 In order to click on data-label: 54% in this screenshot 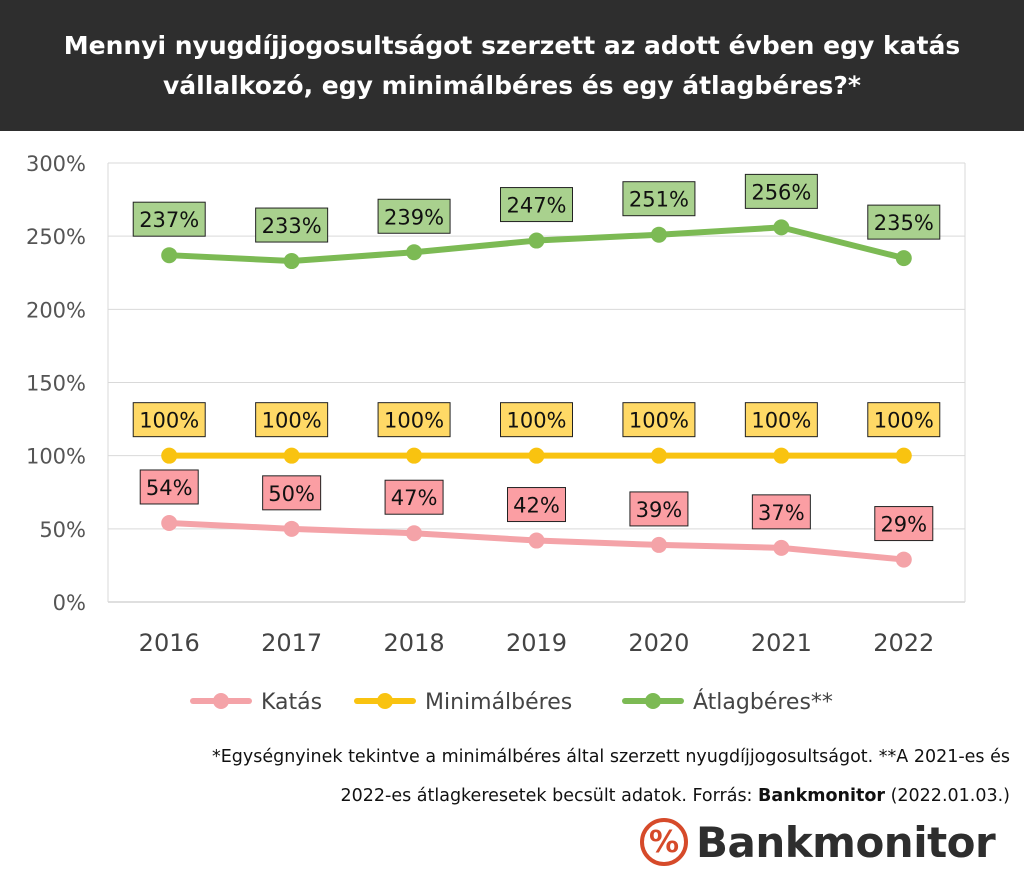, I will do `click(169, 488)`.